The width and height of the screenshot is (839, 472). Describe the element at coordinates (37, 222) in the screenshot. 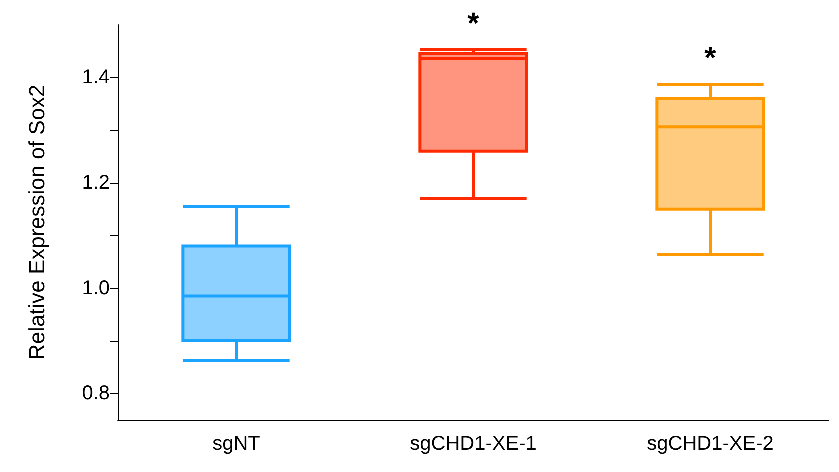

I see `y-axis-title: Relative Expression of Sox2` at that location.